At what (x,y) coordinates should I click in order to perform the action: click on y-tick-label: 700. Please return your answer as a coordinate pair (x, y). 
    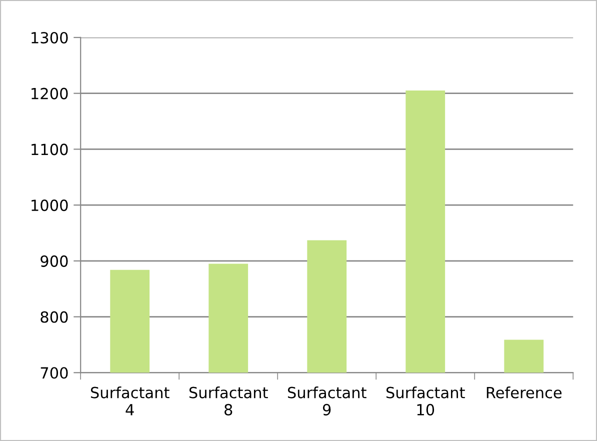
    Looking at the image, I should click on (54, 373).